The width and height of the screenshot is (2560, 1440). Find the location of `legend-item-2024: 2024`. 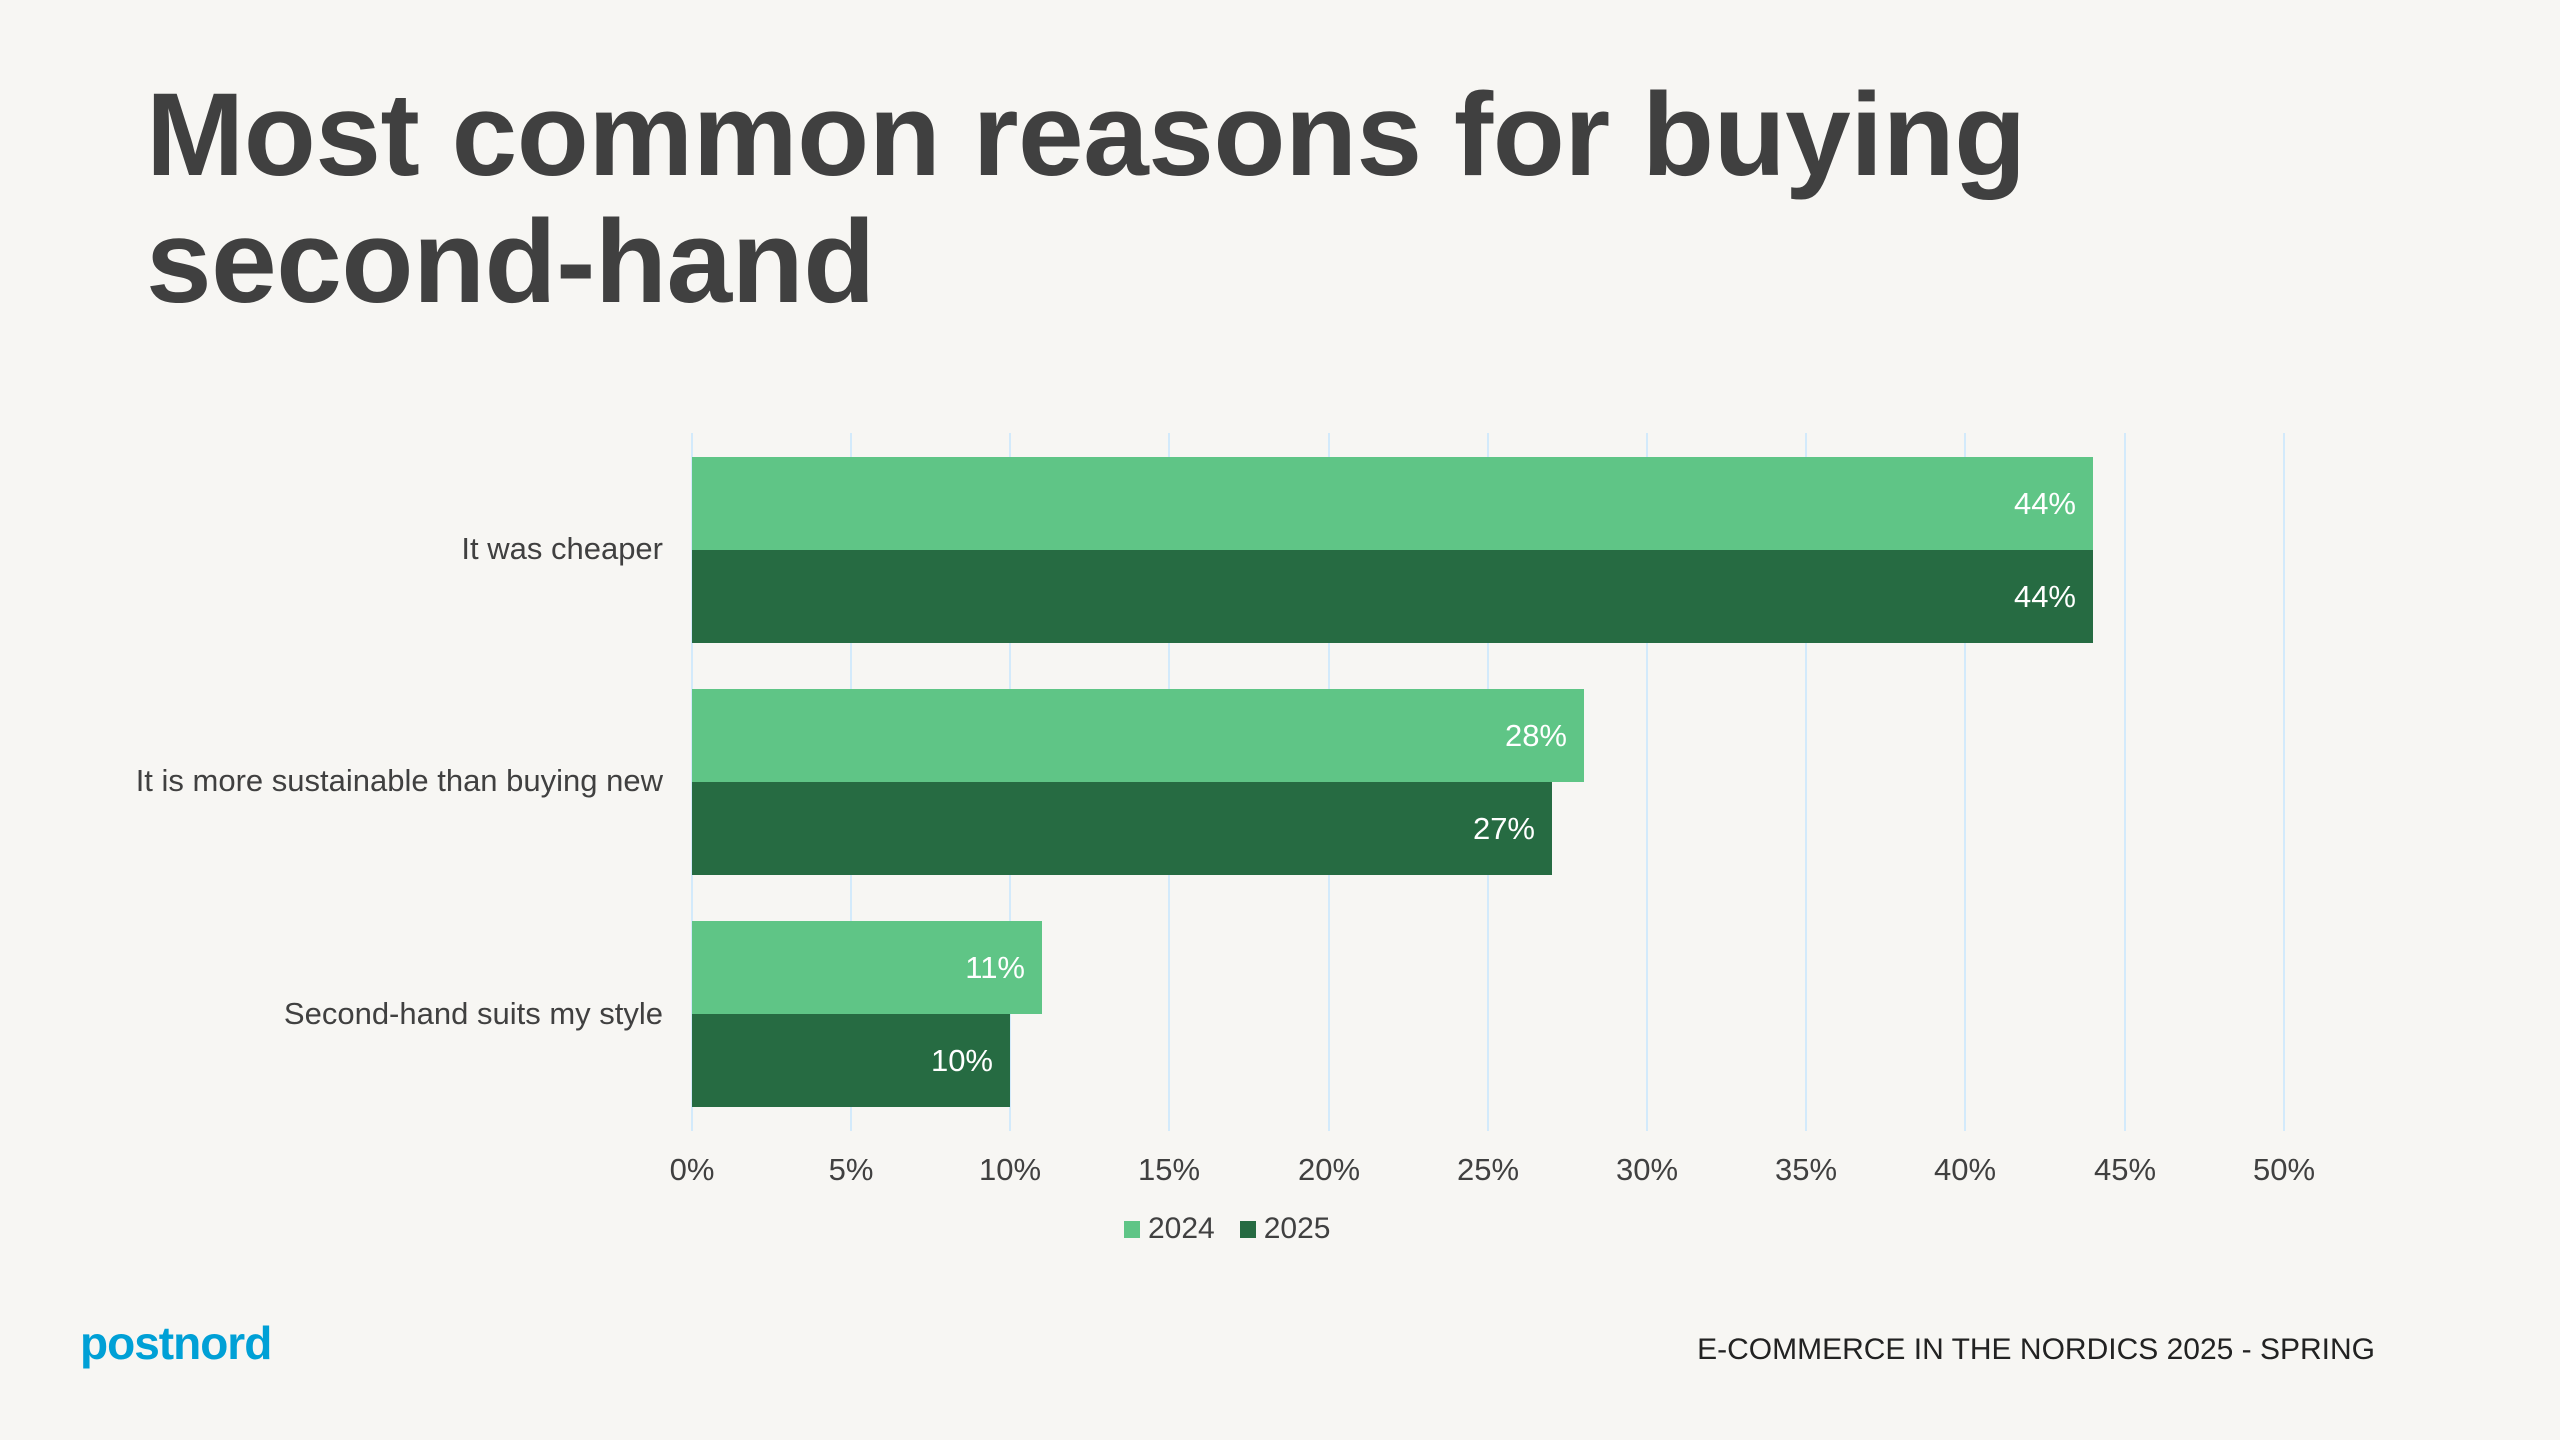

legend-item-2024: 2024 is located at coordinates (1169, 1229).